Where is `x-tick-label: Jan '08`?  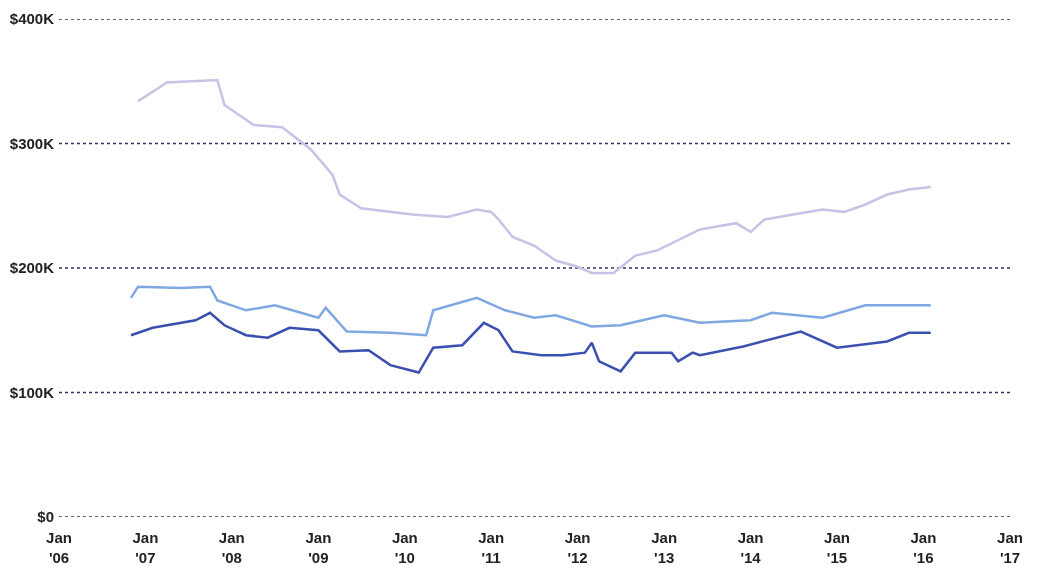 x-tick-label: Jan '08 is located at coordinates (231, 547).